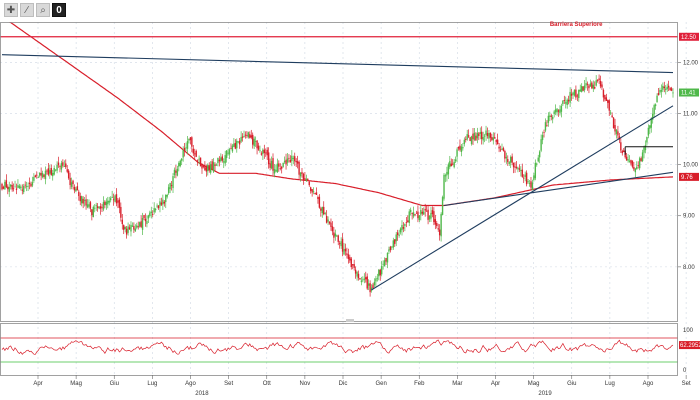 This screenshot has width=700, height=400. I want to click on panel-splitter-handle, so click(350, 320).